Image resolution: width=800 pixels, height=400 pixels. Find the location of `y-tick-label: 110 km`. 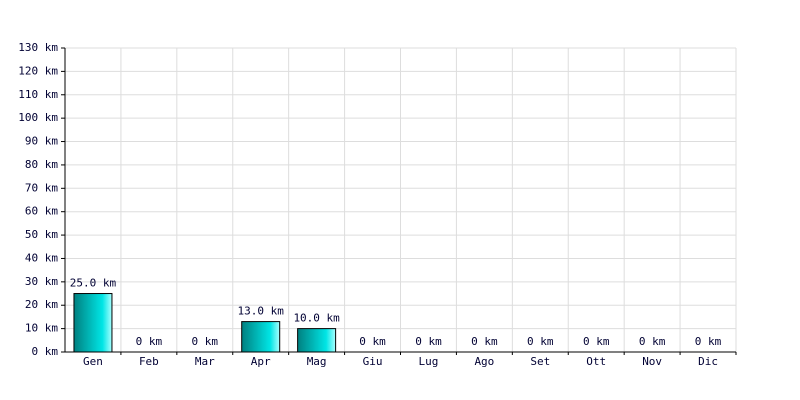

y-tick-label: 110 km is located at coordinates (38, 94).